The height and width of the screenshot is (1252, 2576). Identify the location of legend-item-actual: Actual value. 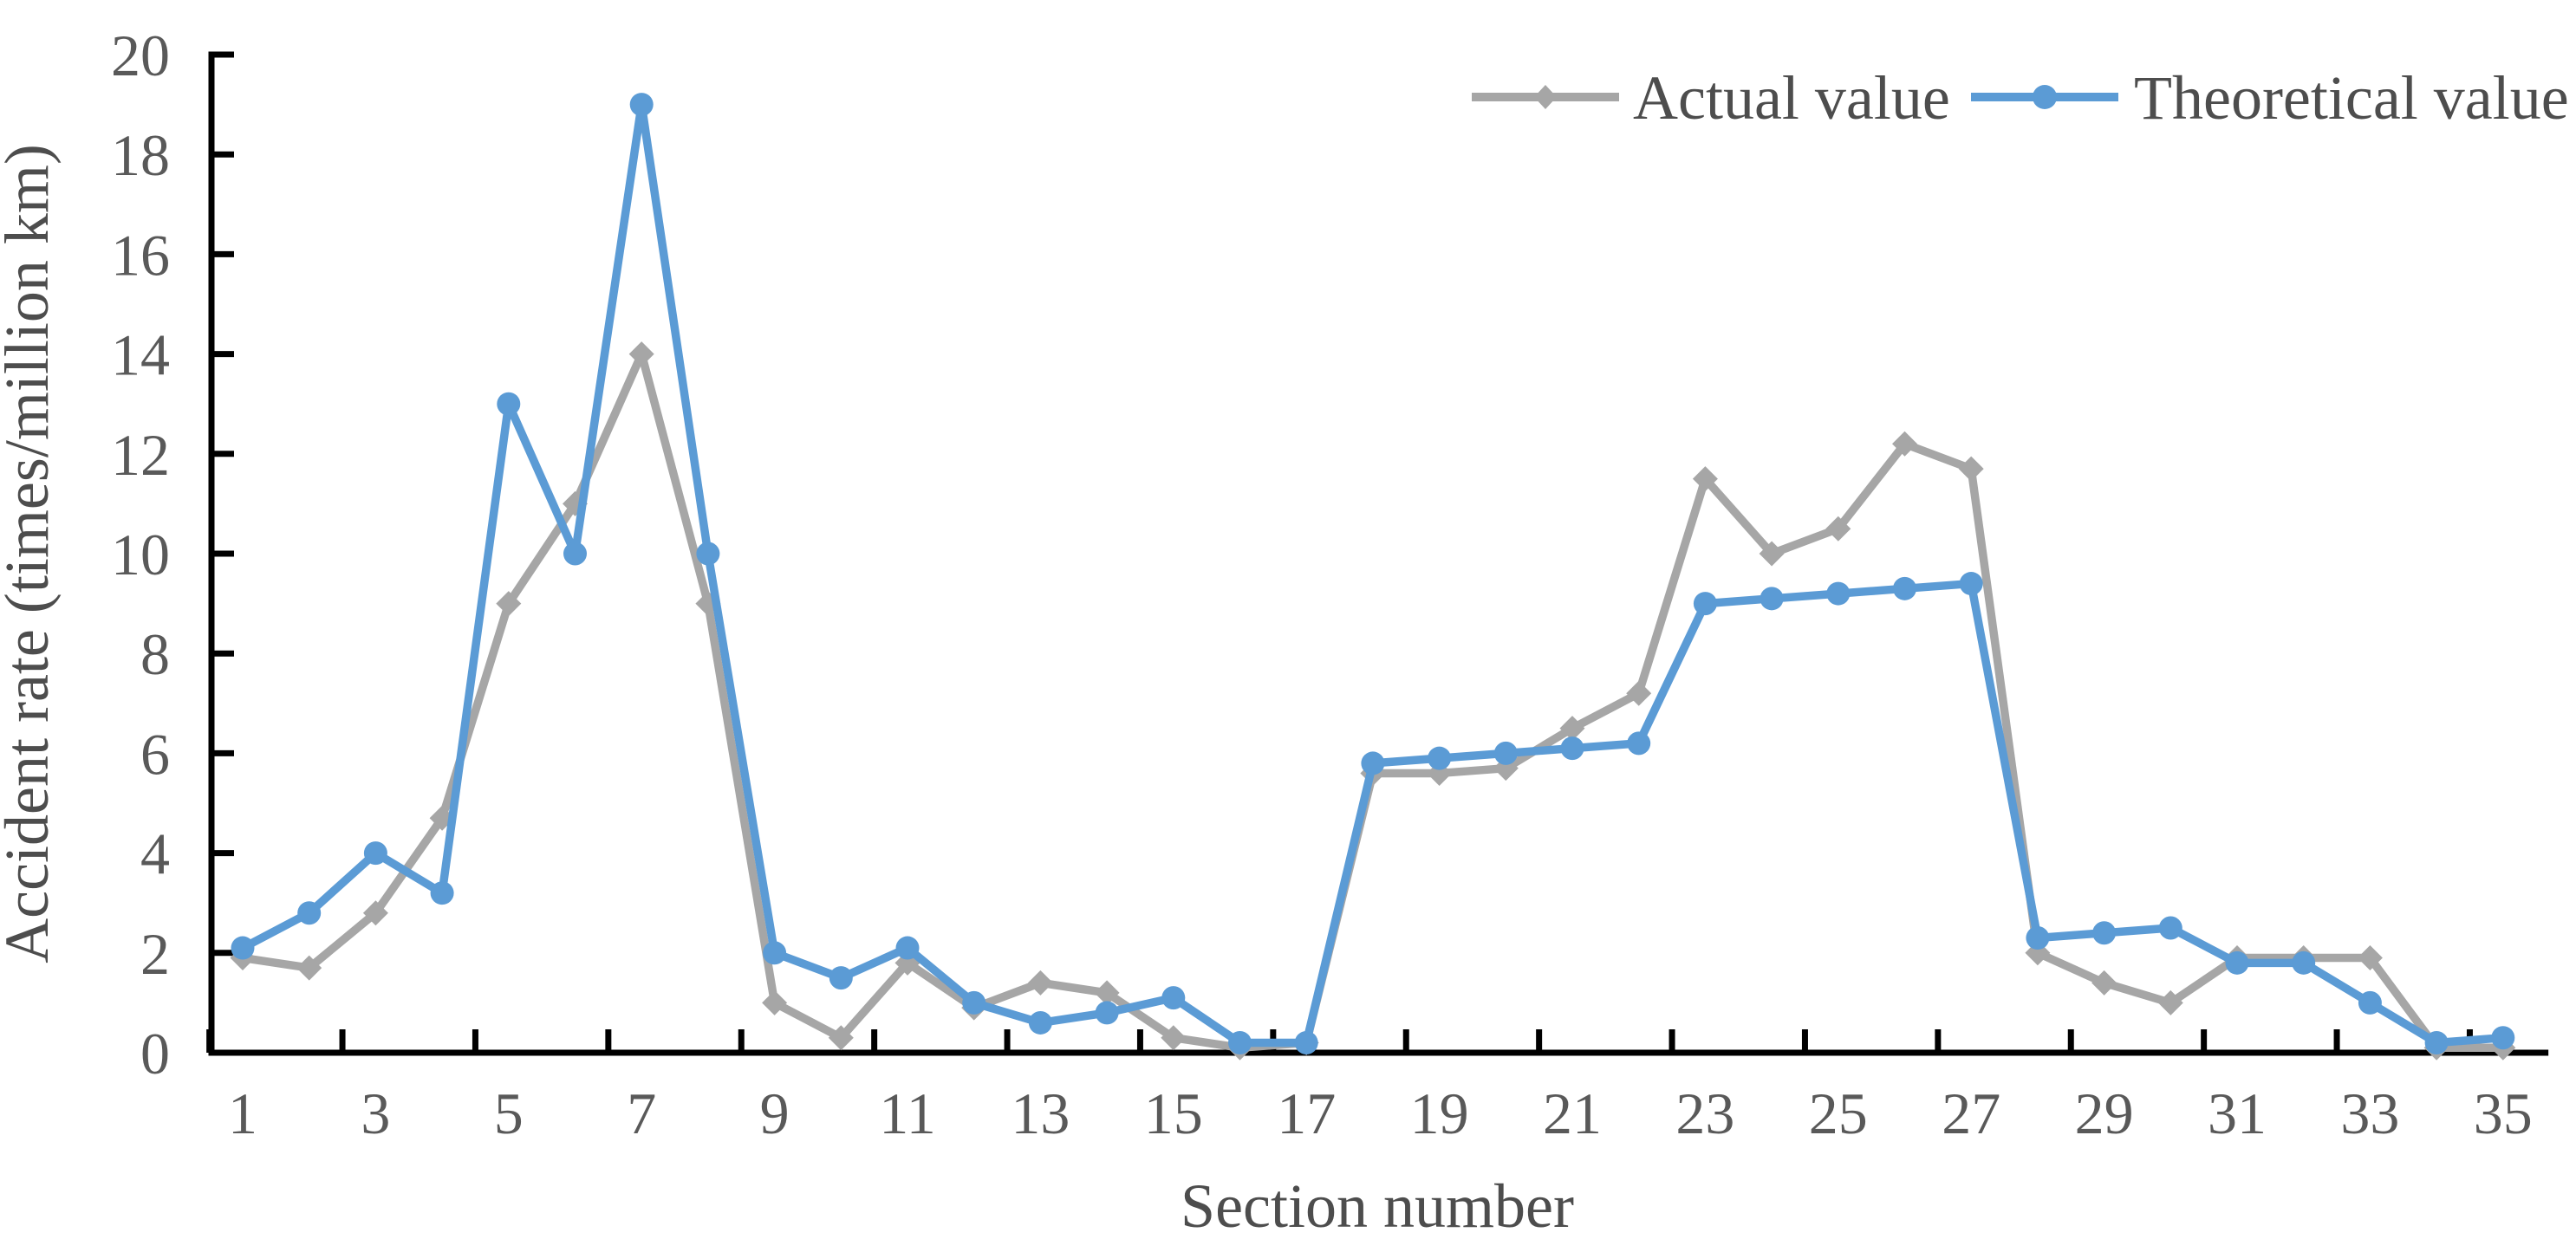
(1711, 98).